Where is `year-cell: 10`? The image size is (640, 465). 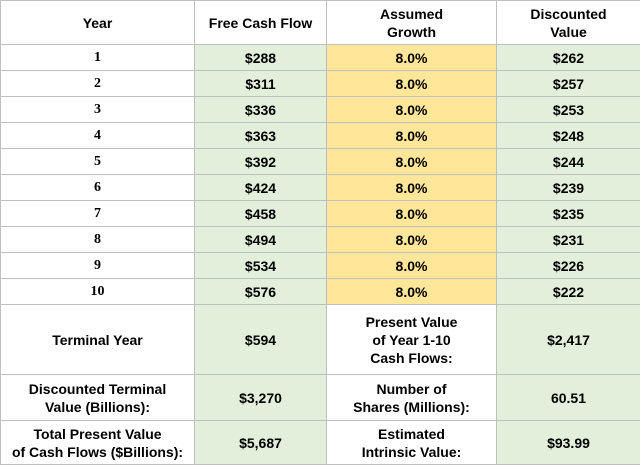
year-cell: 10 is located at coordinates (98, 292).